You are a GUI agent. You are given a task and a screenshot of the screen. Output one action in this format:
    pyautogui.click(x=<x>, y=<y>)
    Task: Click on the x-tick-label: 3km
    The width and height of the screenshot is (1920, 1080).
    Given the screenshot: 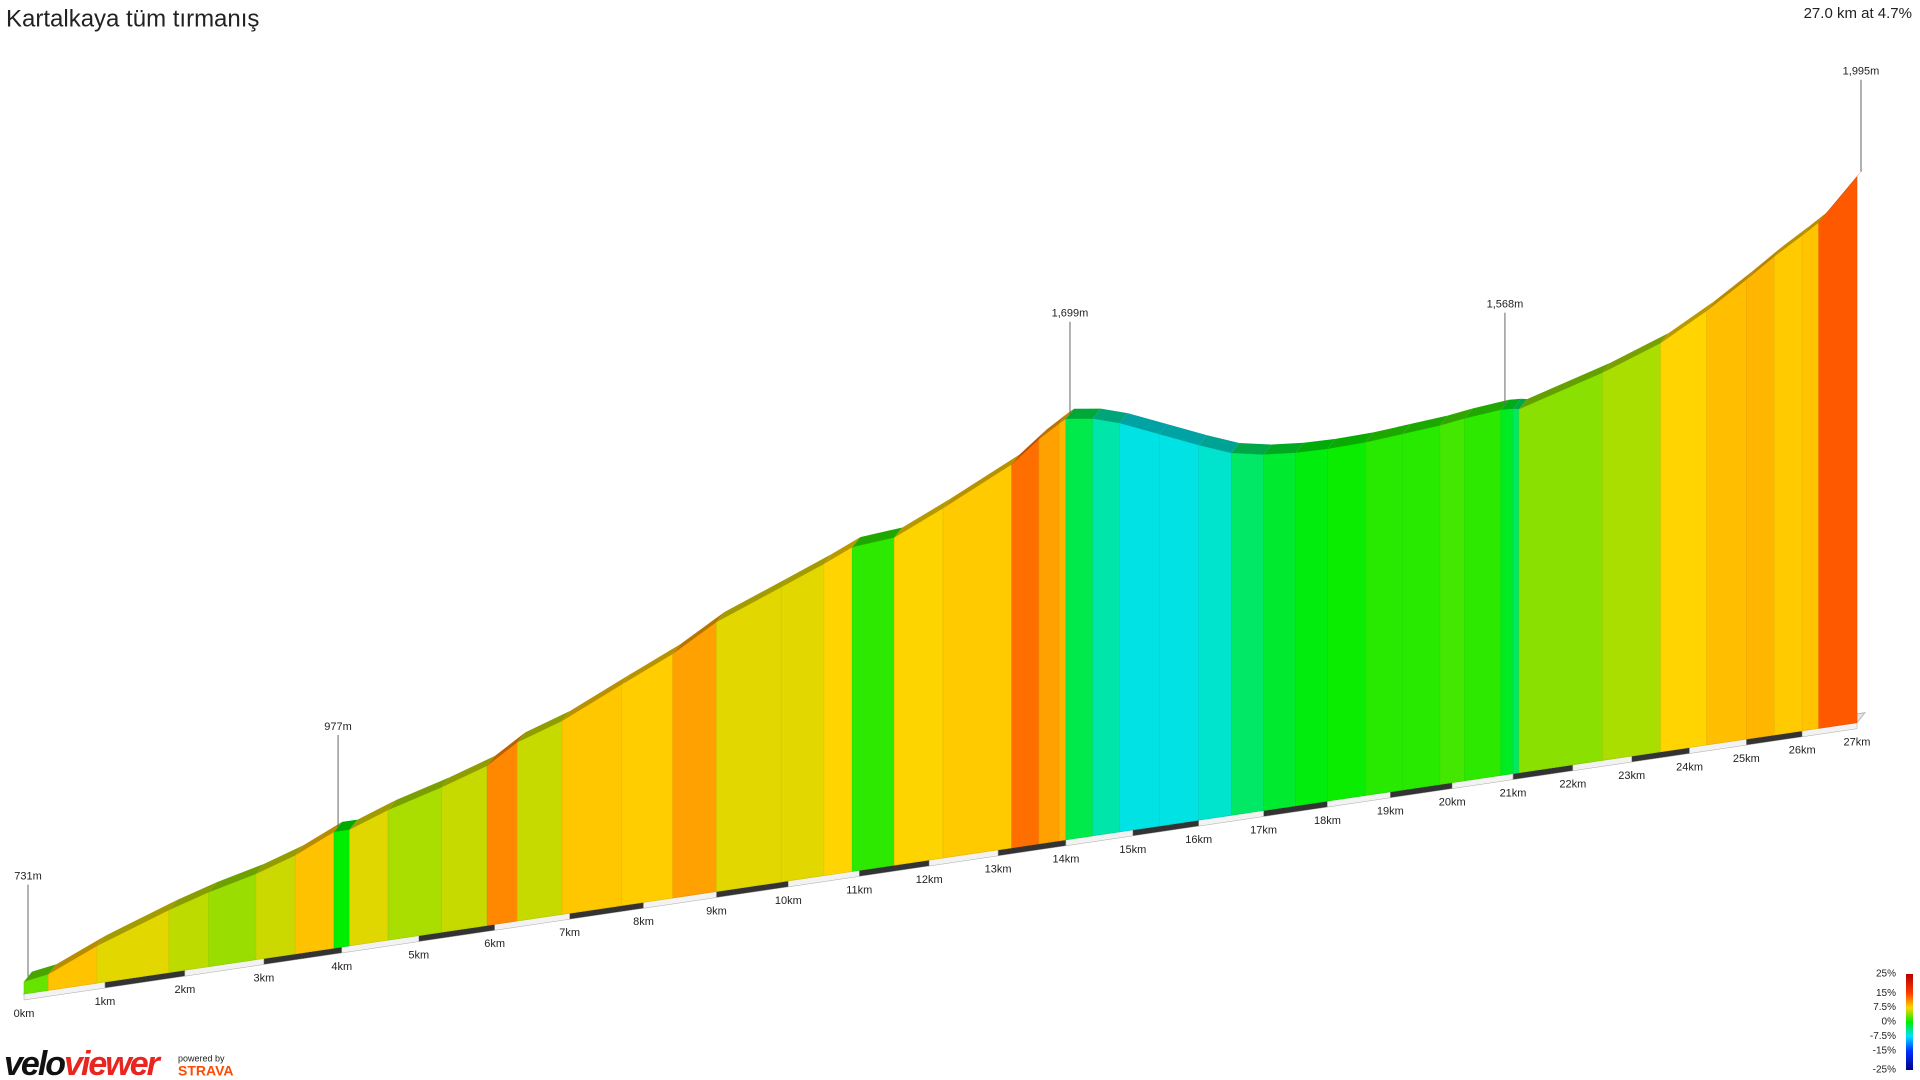 What is the action you would take?
    pyautogui.click(x=263, y=978)
    